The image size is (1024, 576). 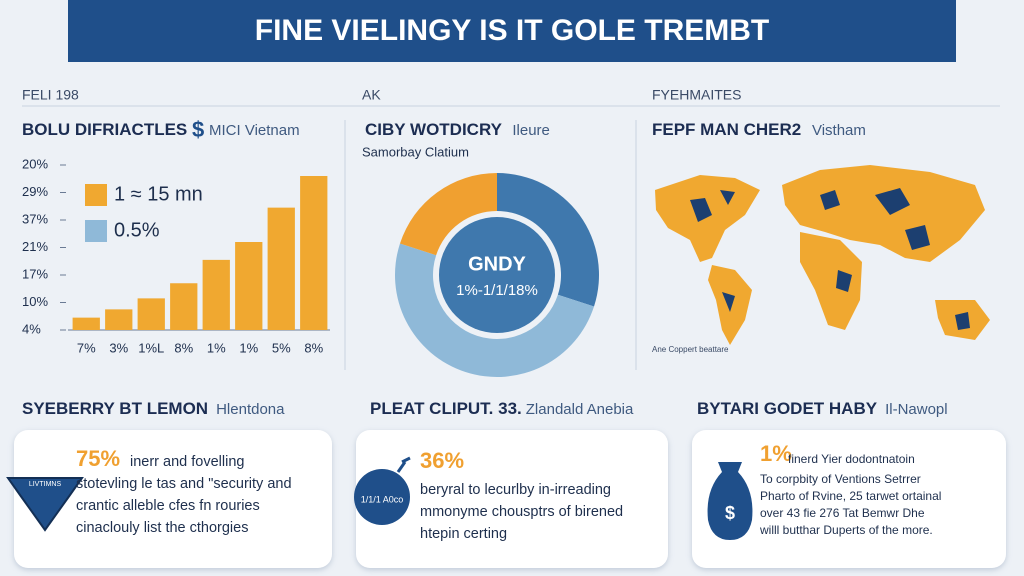 What do you see at coordinates (45, 504) in the screenshot?
I see `diamond-icon` at bounding box center [45, 504].